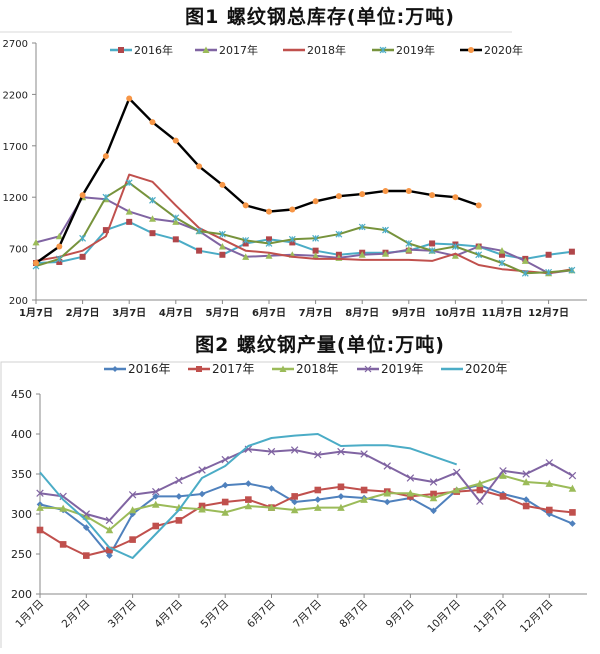 Image resolution: width=600 pixels, height=654 pixels. Describe the element at coordinates (15, 198) in the screenshot. I see `y-tick-label: 1200` at that location.